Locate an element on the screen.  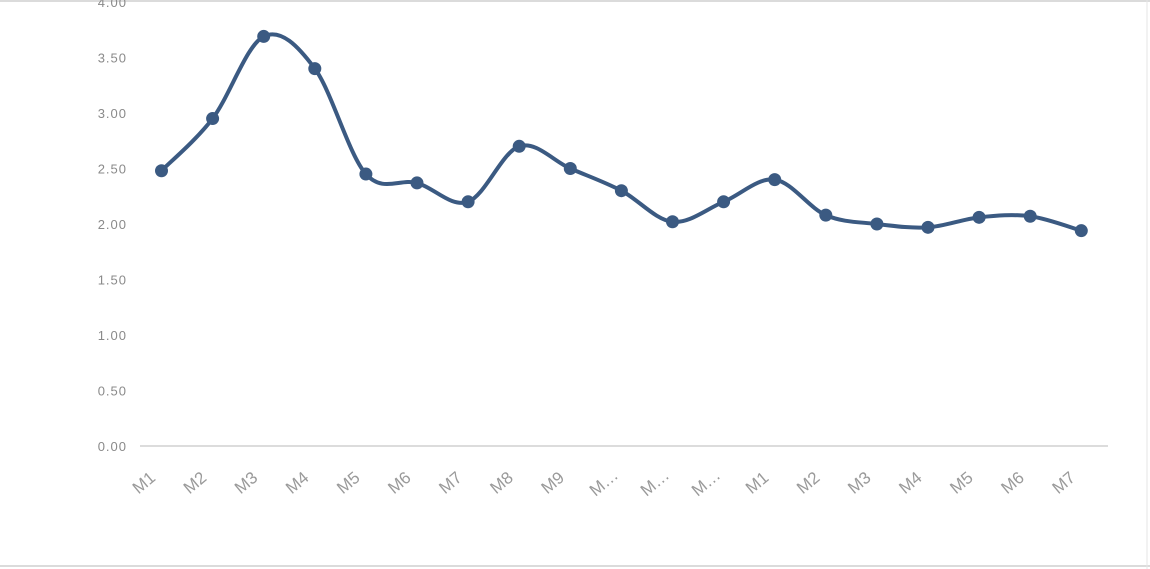
y-tick-label: 2.50 is located at coordinates (112, 169).